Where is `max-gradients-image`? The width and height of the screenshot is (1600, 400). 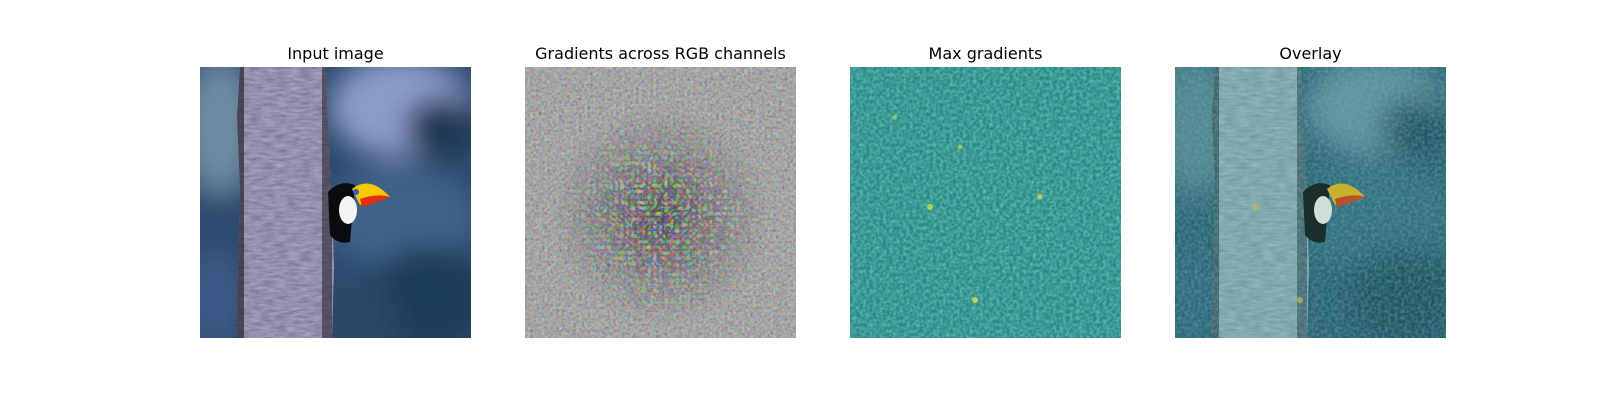 max-gradients-image is located at coordinates (985, 202).